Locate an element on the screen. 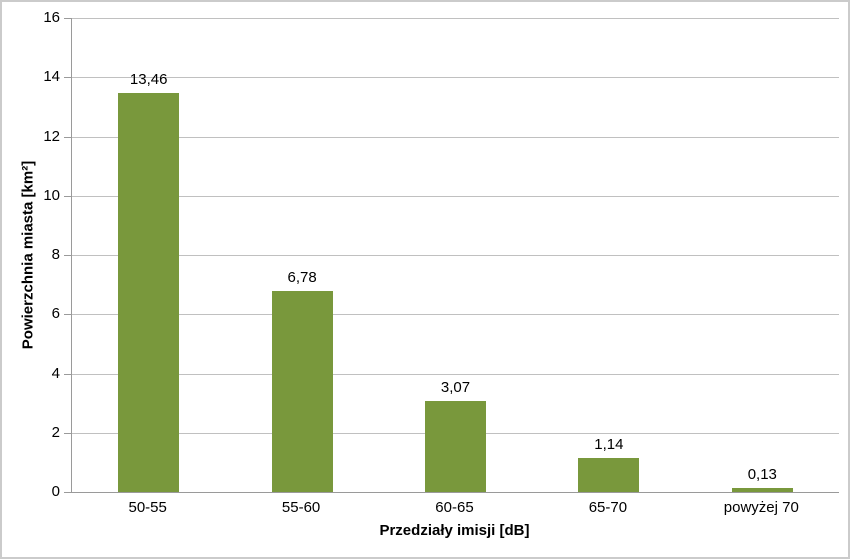 The width and height of the screenshot is (850, 559). x-tick-label: 55-60 is located at coordinates (301, 507).